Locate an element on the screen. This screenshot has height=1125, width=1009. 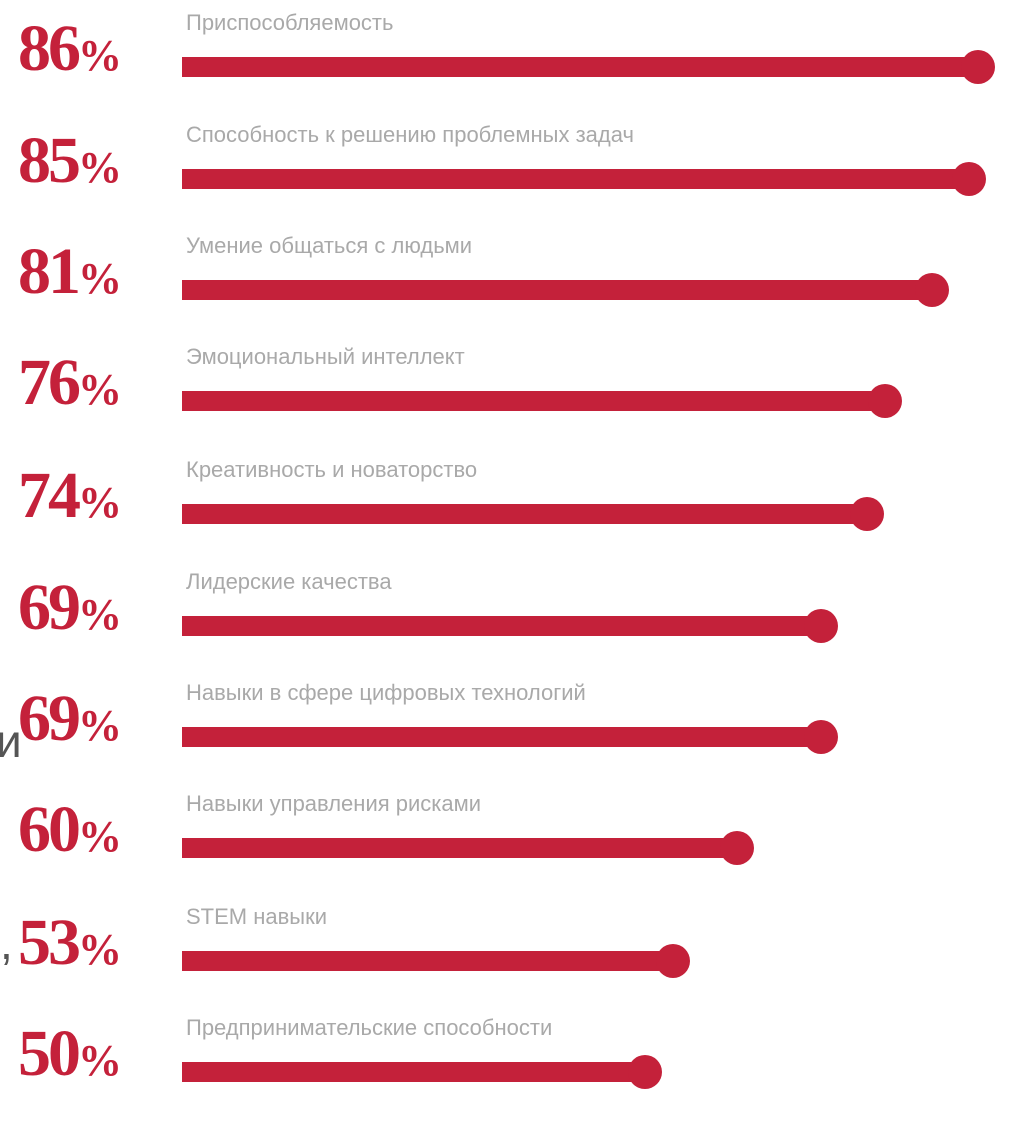
data-label-value: 86% is located at coordinates (70, 52).